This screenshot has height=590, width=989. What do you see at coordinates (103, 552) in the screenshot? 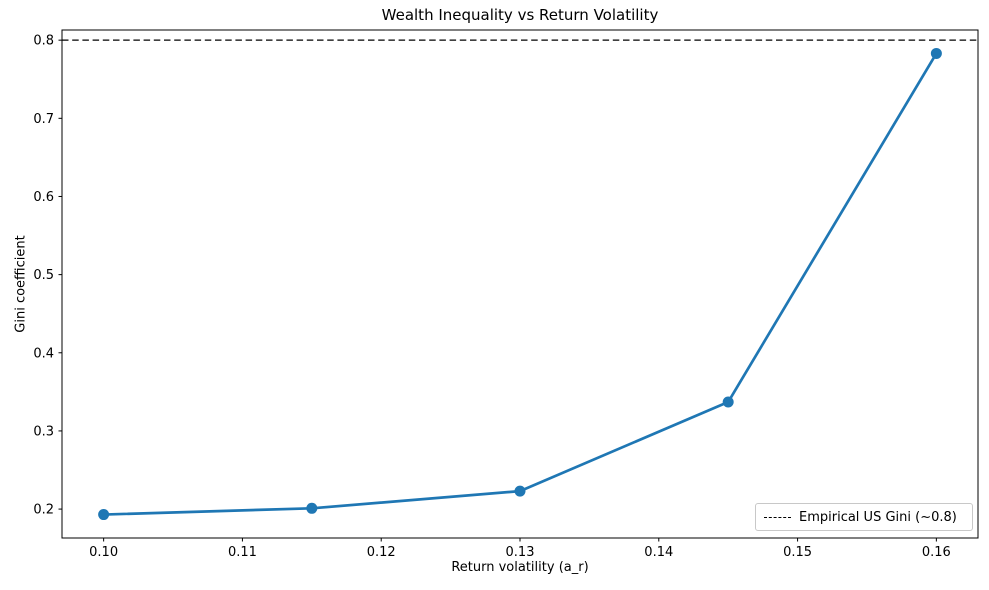
I see `x-tick-label: 0.10` at bounding box center [103, 552].